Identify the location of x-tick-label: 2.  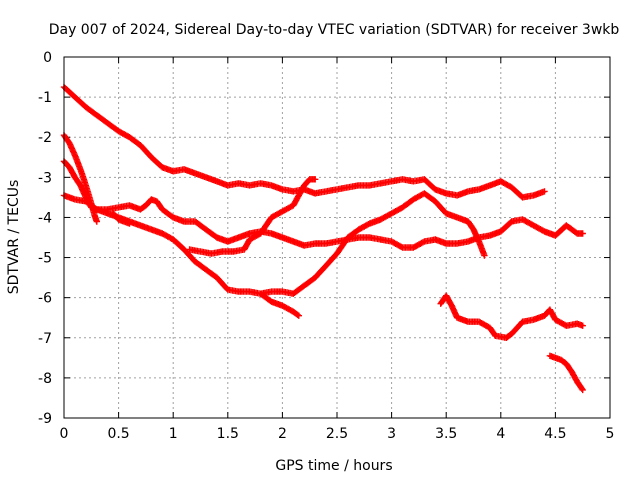
(282, 434).